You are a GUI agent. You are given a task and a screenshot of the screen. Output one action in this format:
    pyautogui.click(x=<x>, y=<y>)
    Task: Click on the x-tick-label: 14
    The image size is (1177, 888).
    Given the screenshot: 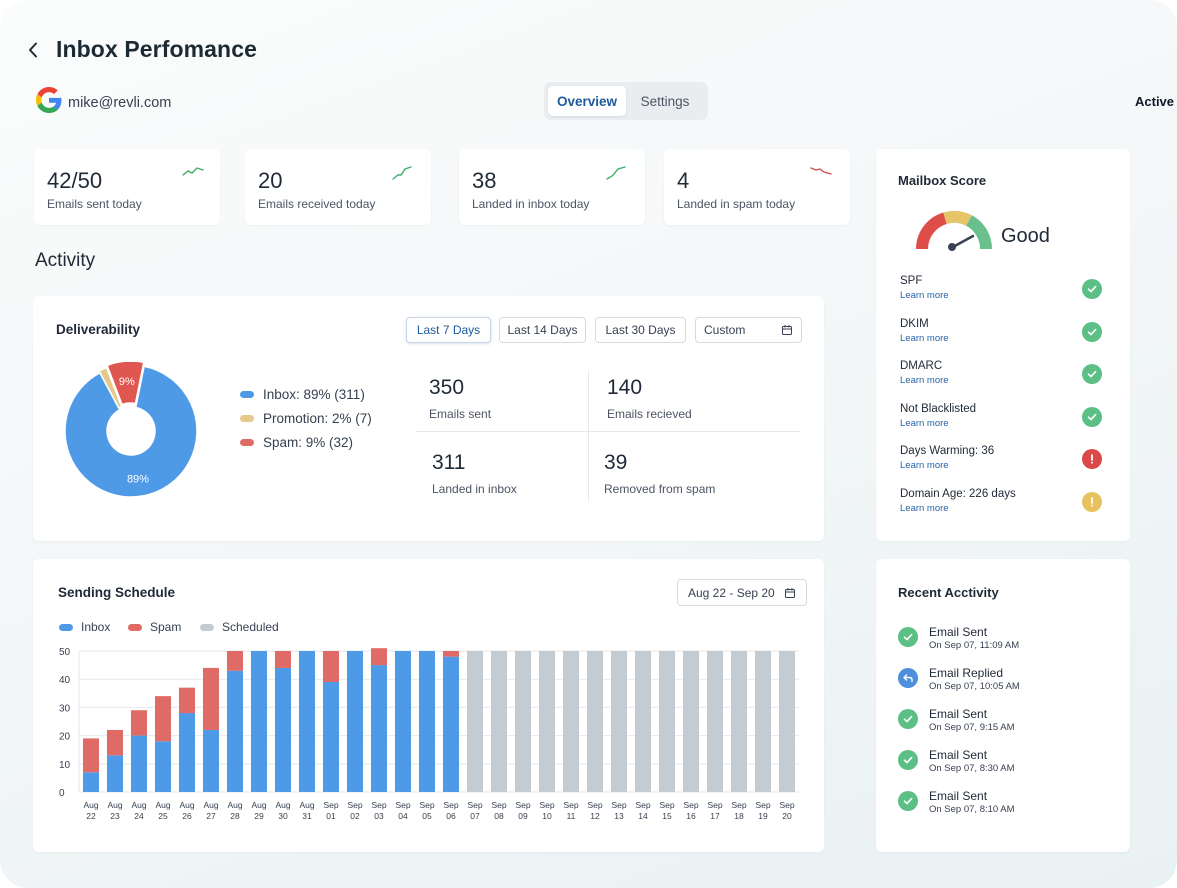 What is the action you would take?
    pyautogui.click(x=643, y=816)
    